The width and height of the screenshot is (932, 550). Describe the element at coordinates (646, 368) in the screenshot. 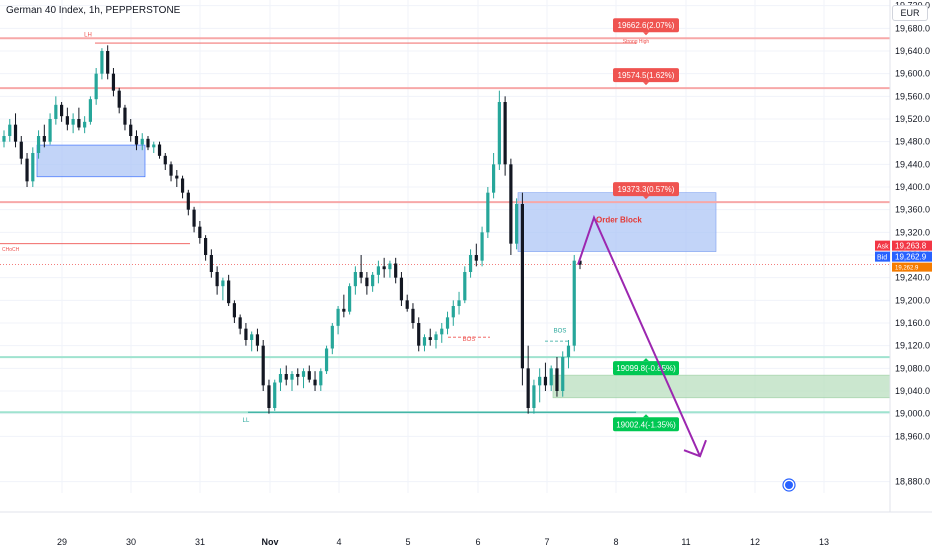

I see `level-label-text: 19099.8(-0.85%)` at that location.